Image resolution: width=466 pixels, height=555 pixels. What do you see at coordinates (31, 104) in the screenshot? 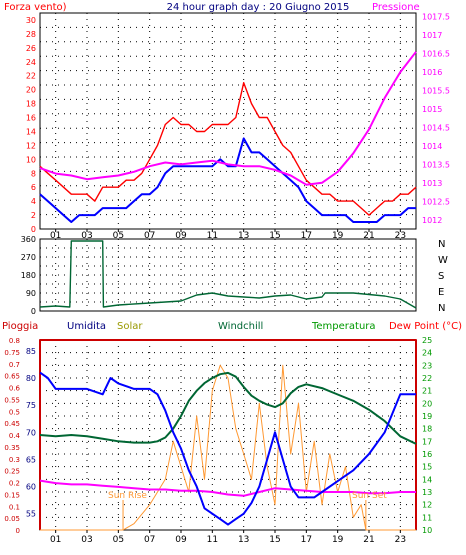
I see `wind-tick-label: 18` at bounding box center [31, 104].